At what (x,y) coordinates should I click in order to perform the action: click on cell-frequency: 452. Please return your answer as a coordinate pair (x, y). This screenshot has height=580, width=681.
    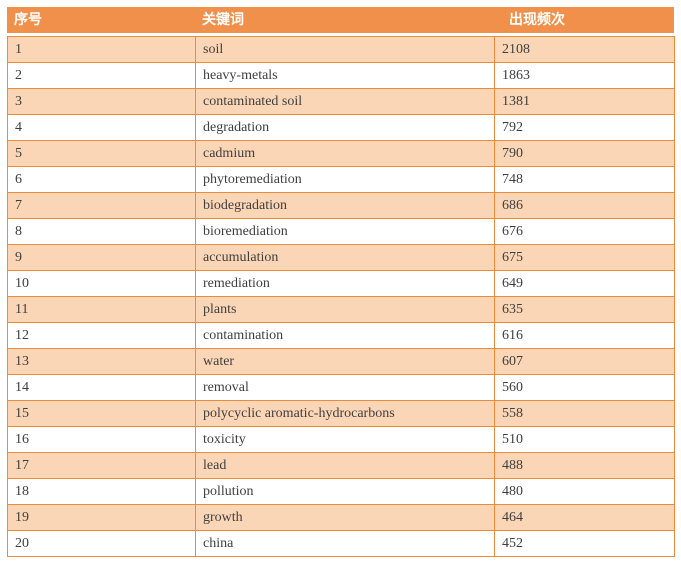
    Looking at the image, I should click on (584, 543).